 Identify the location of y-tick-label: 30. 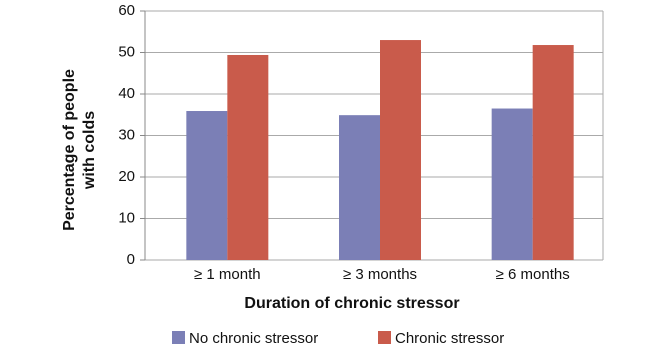
(126, 134).